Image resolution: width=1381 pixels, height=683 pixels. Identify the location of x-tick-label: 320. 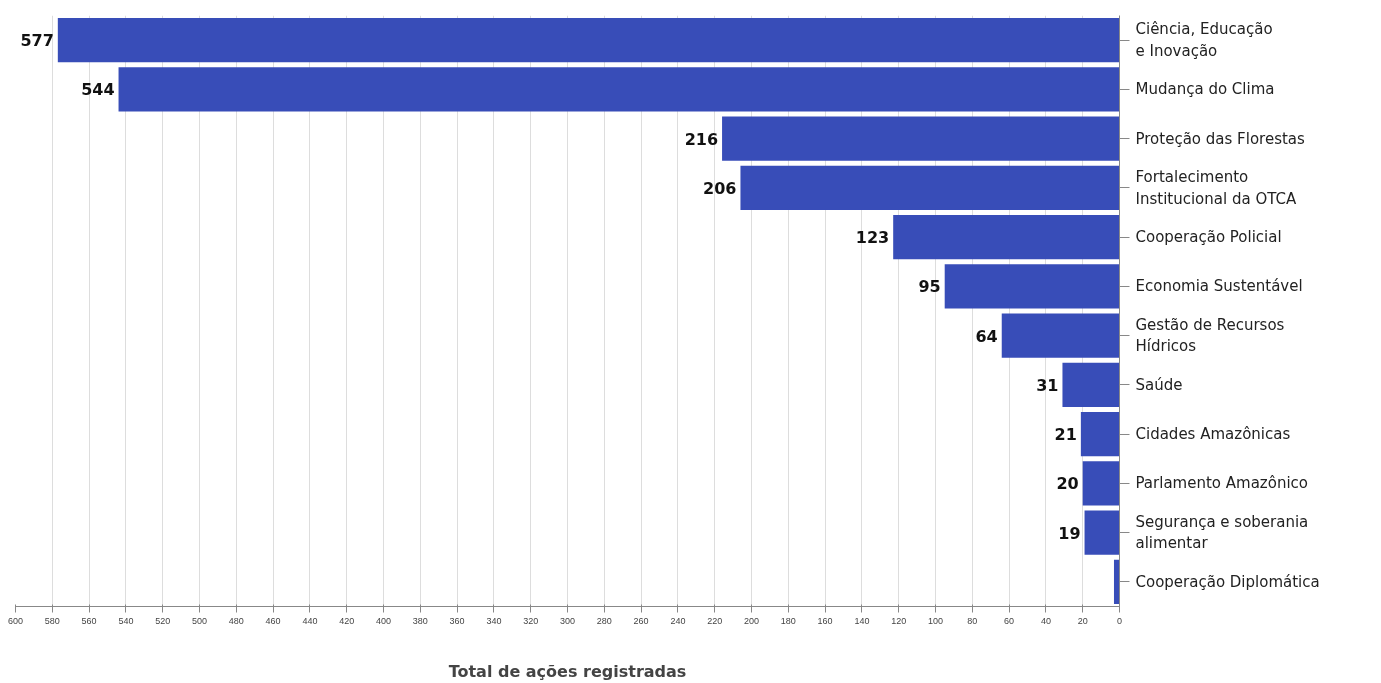
(531, 620).